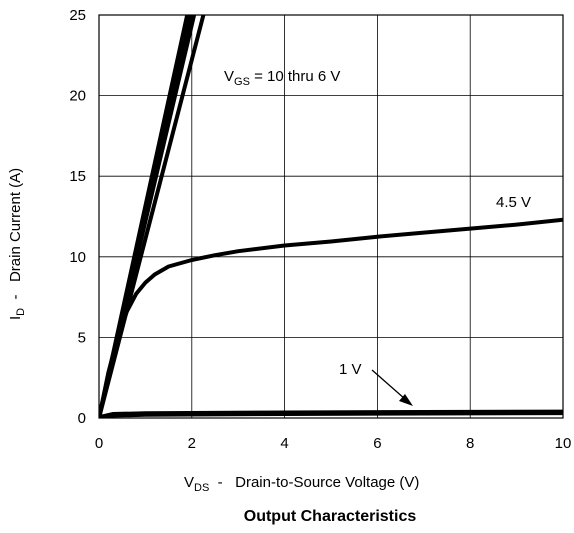 The height and width of the screenshot is (533, 574). I want to click on x-tick-label: 2, so click(192, 443).